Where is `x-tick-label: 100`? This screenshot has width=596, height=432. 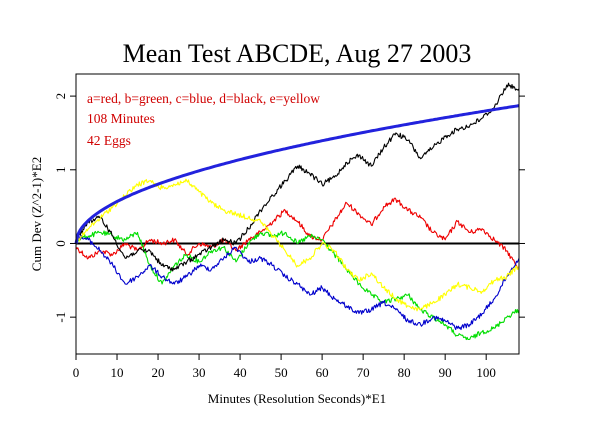
x-tick-label: 100 is located at coordinates (486, 372).